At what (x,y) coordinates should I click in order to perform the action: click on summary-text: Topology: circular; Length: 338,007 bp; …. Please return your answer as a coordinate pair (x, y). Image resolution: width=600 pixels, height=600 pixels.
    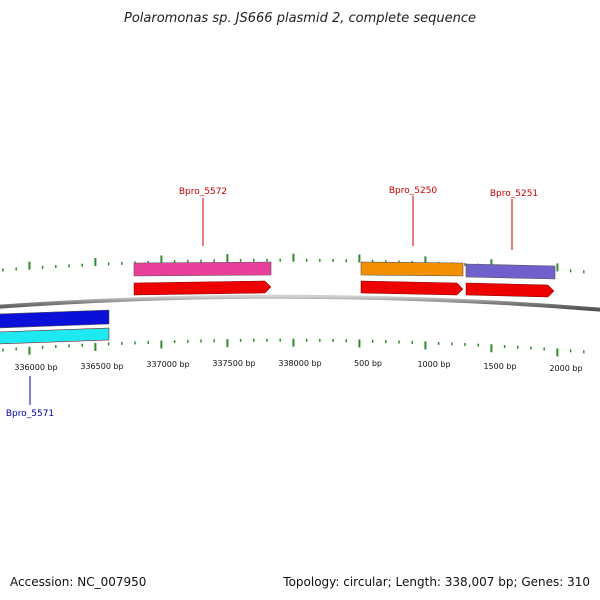
    Looking at the image, I should click on (436, 582).